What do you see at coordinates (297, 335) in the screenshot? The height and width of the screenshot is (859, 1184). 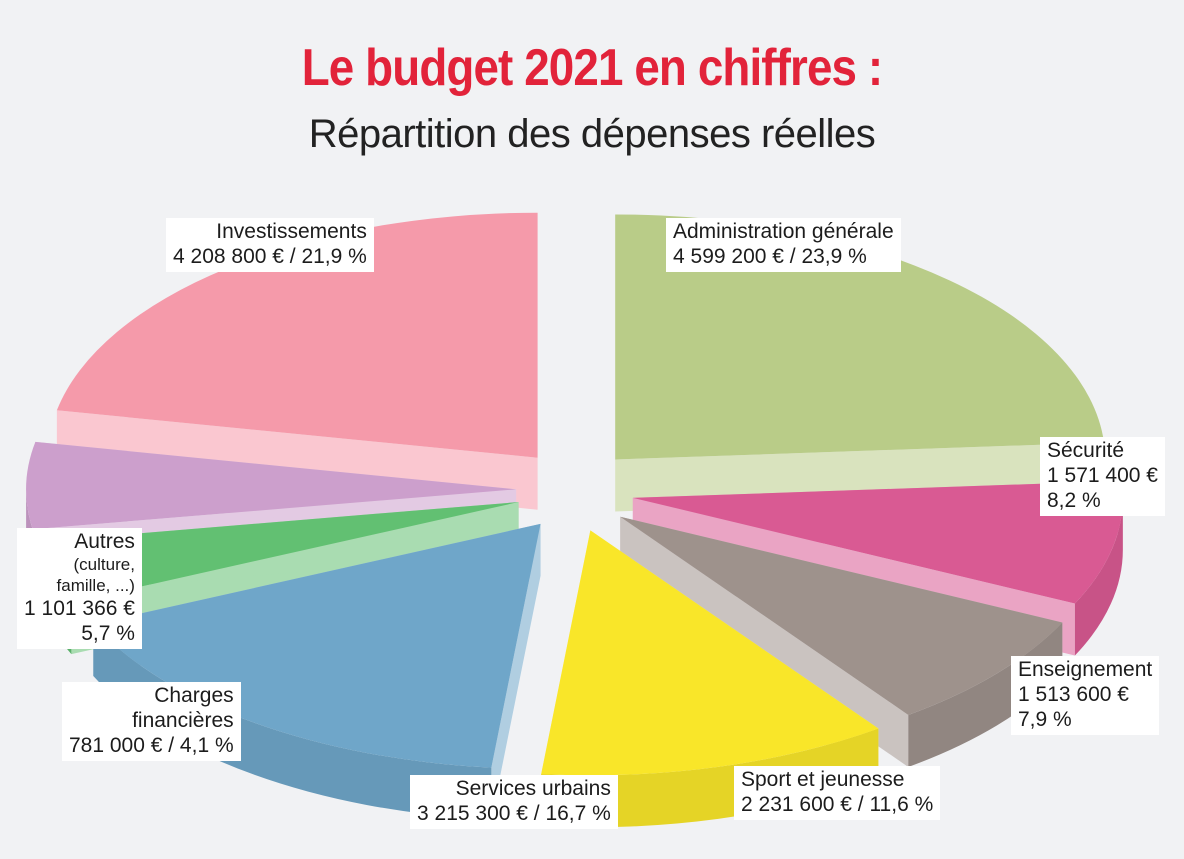 I see `slice-top-invest` at bounding box center [297, 335].